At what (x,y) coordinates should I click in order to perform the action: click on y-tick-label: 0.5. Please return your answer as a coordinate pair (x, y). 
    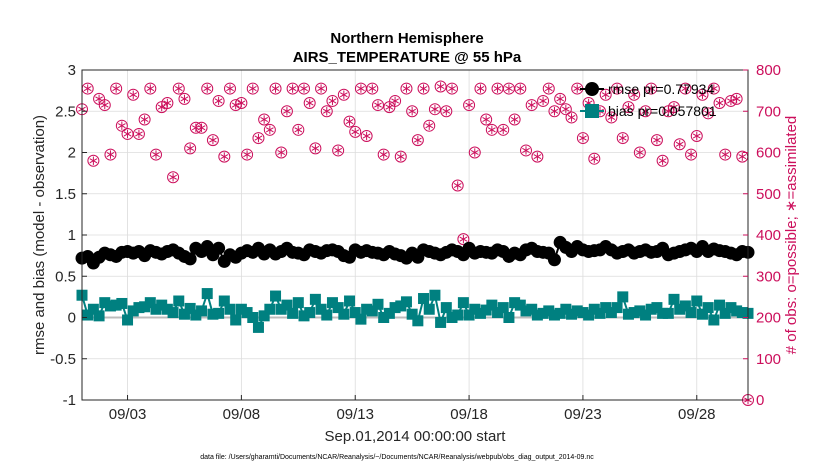
    Looking at the image, I should click on (65, 276).